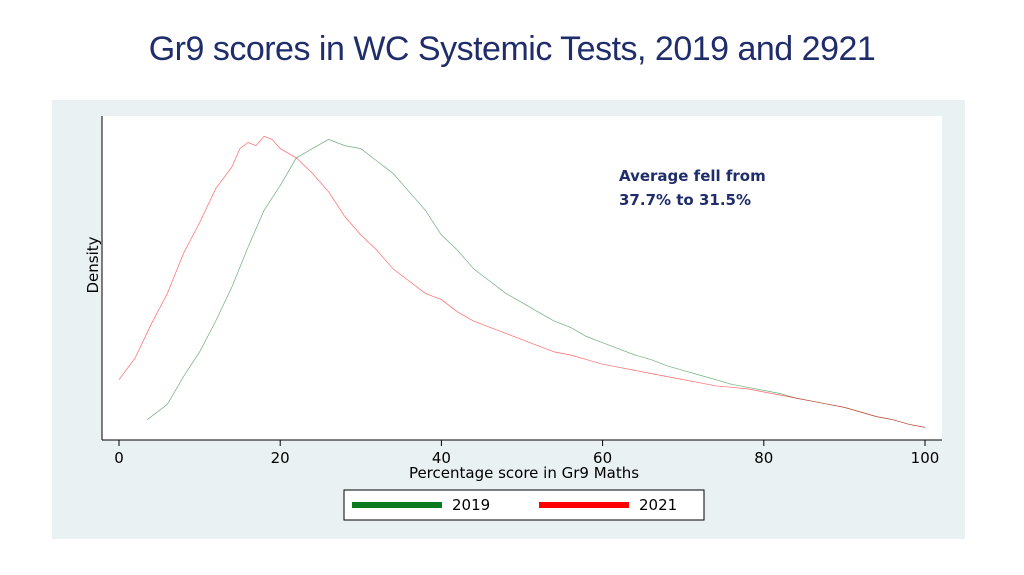  I want to click on x-tick-label: 0, so click(119, 458).